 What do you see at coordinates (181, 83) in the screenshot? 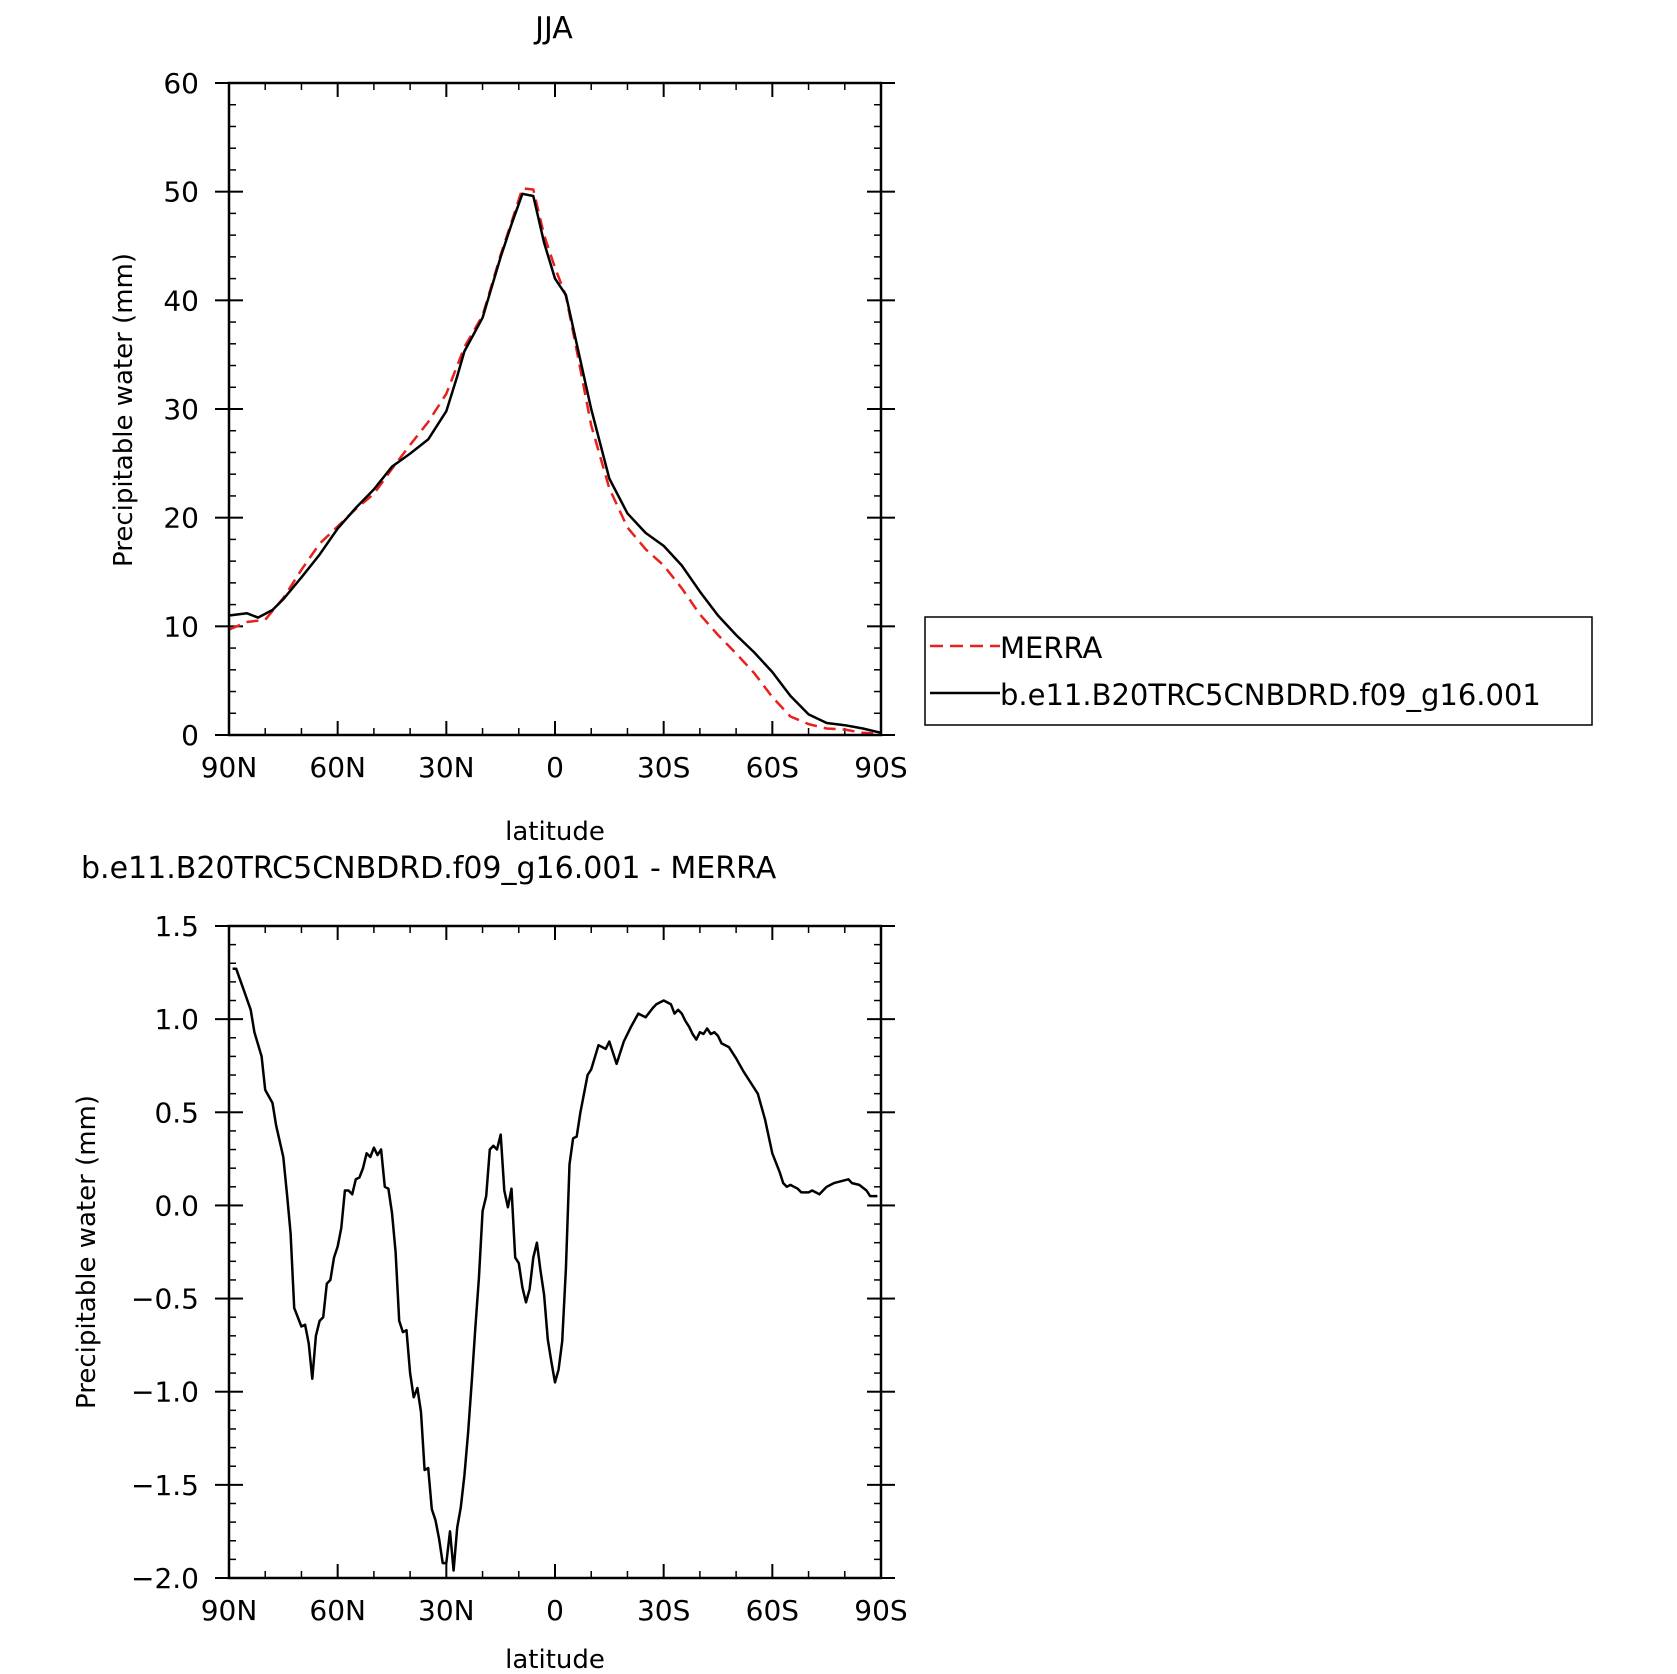
I see `y-tick-label: 60` at bounding box center [181, 83].